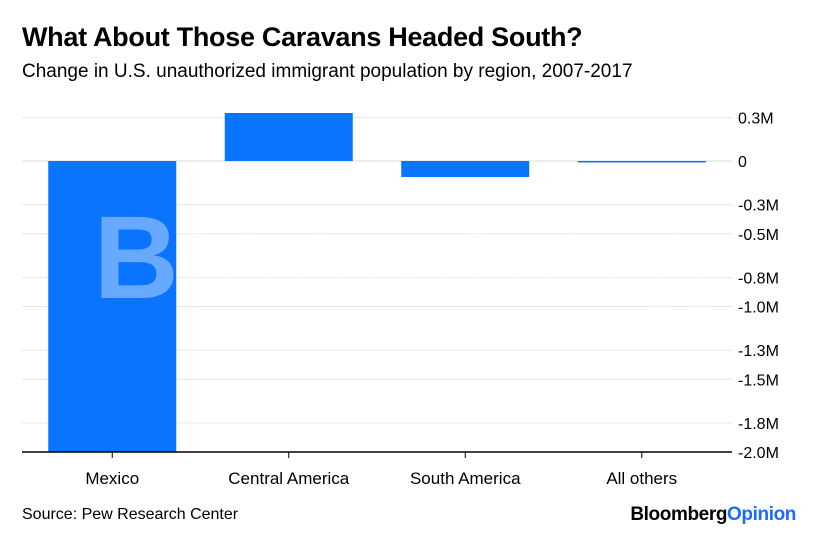 The height and width of the screenshot is (536, 814). I want to click on y-tick-label: -1.0M, so click(758, 308).